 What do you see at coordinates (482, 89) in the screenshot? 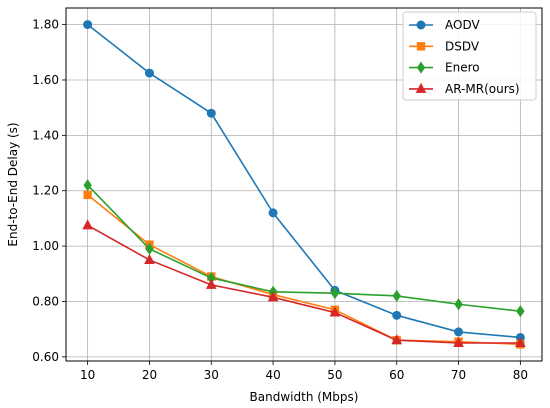
I see `legend-label: AR-MR(ours)` at bounding box center [482, 89].